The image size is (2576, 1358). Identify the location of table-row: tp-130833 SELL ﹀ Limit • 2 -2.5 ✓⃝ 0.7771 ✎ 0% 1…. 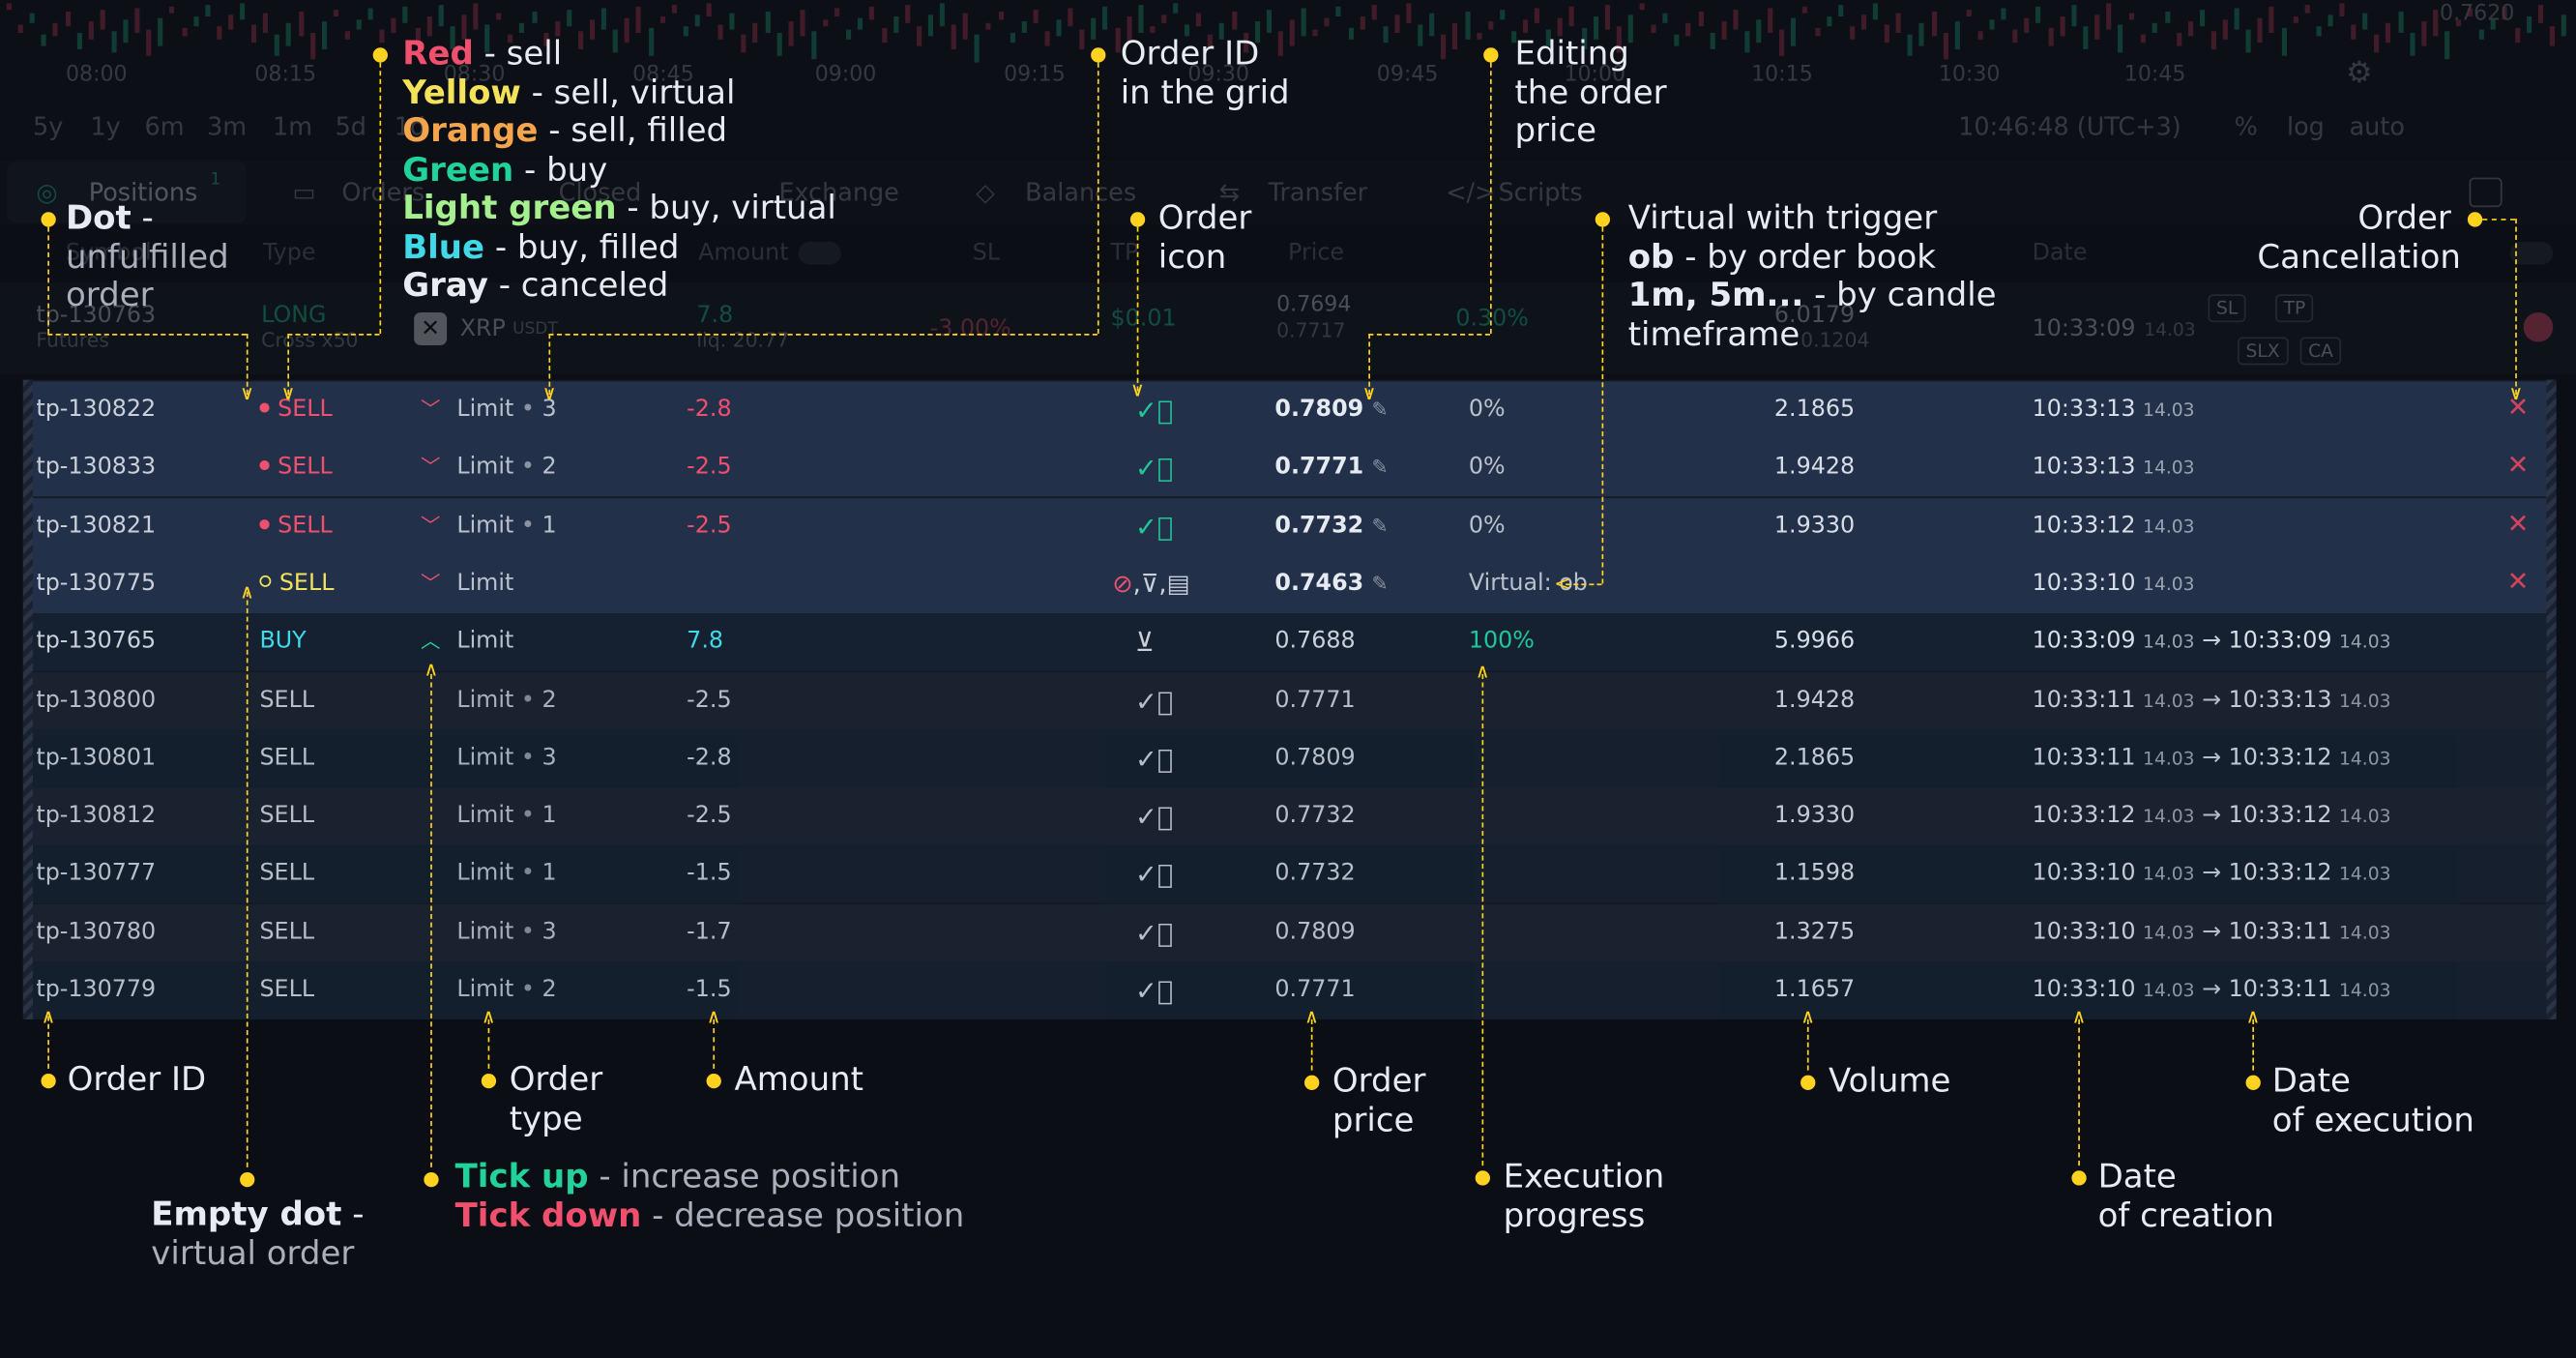
(1289, 468).